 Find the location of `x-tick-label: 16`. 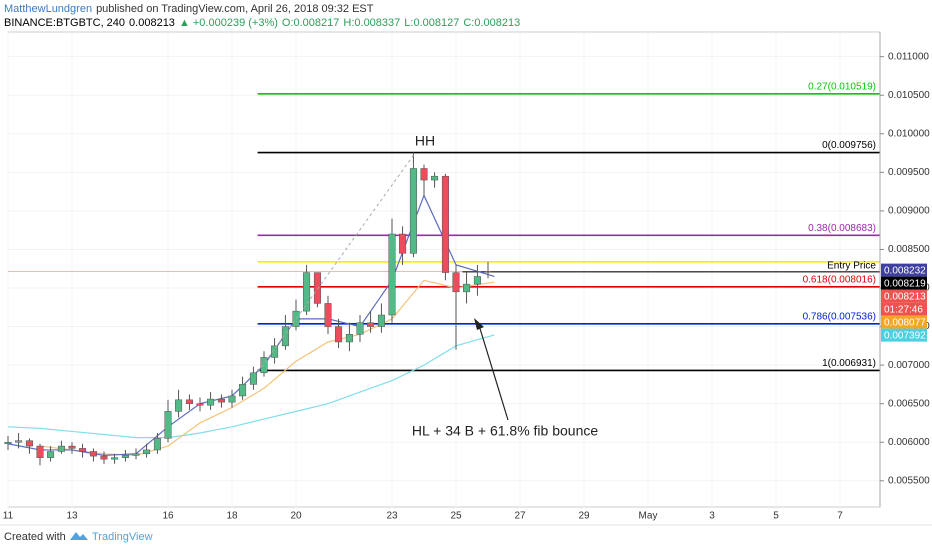

x-tick-label: 16 is located at coordinates (168, 516).